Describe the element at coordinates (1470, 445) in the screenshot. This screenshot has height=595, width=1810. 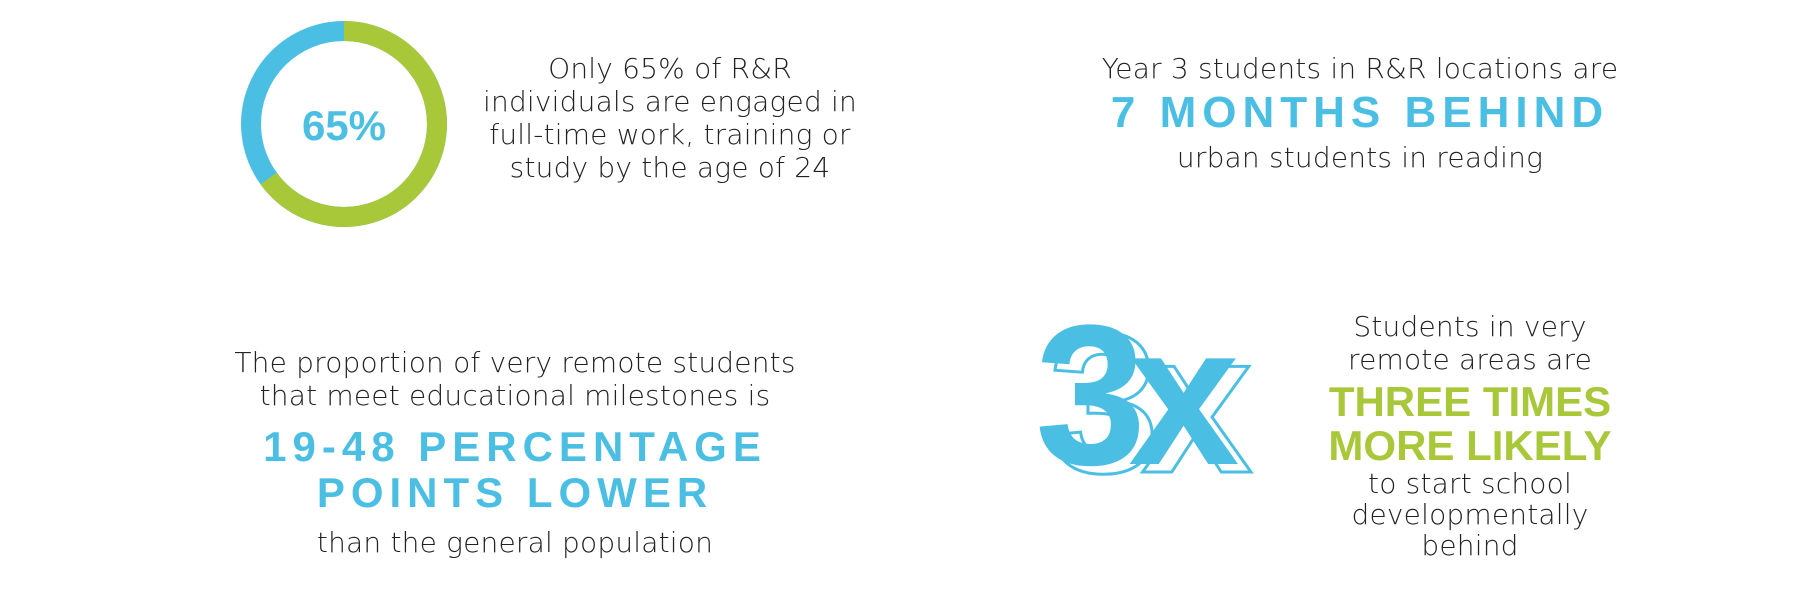
I see `three-times-highlight-line: MORE LIKELY` at that location.